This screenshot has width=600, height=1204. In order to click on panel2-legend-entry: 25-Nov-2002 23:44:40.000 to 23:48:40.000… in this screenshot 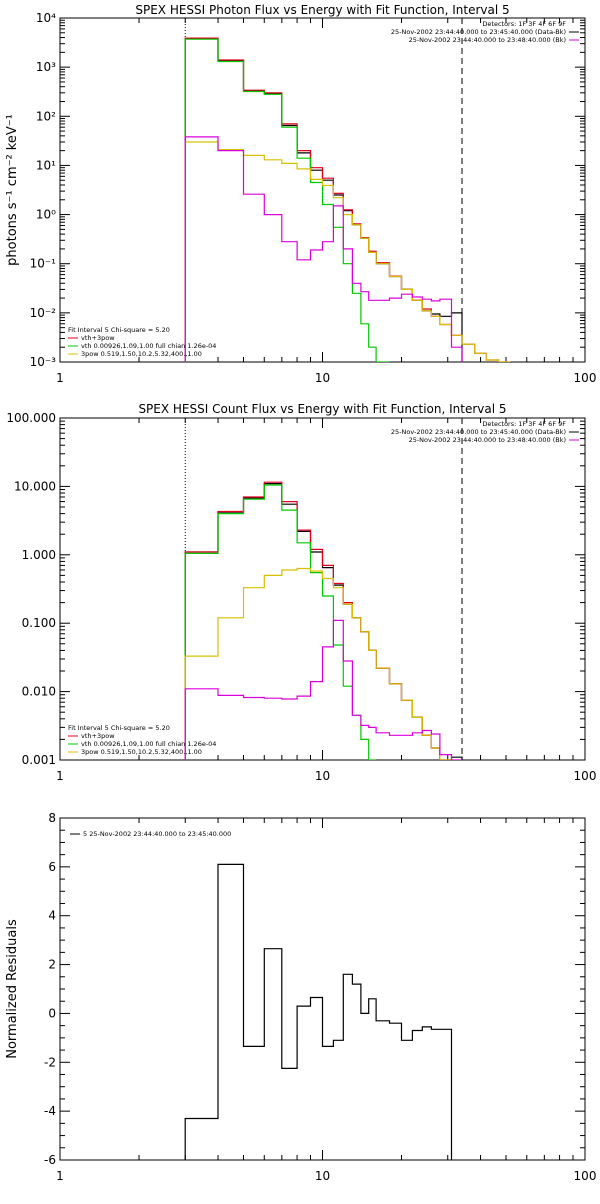, I will do `click(487, 440)`.